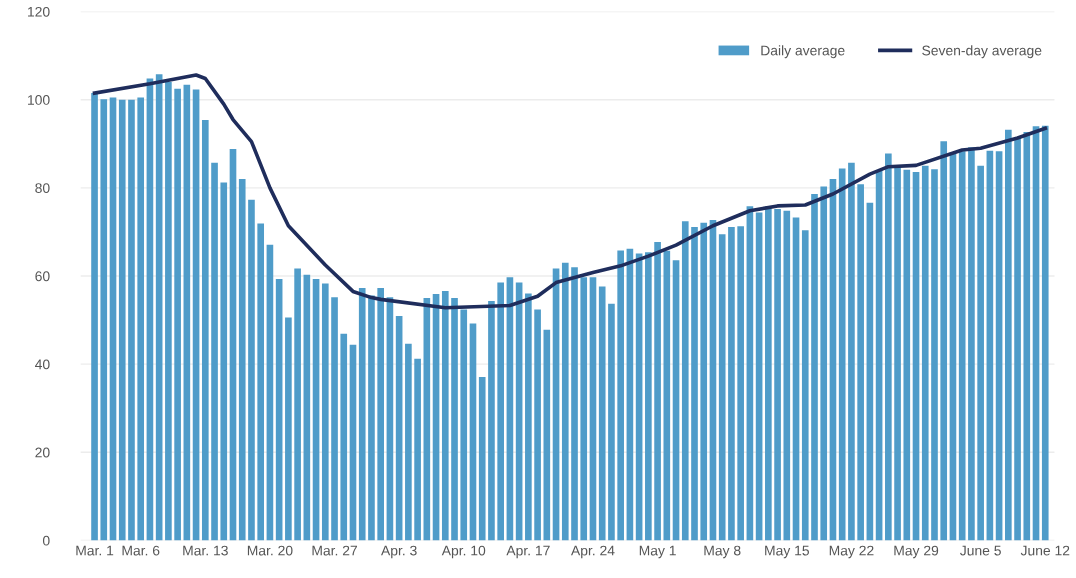 The height and width of the screenshot is (578, 1076). Describe the element at coordinates (95, 550) in the screenshot. I see `x-tick-label: Mar. 1` at that location.